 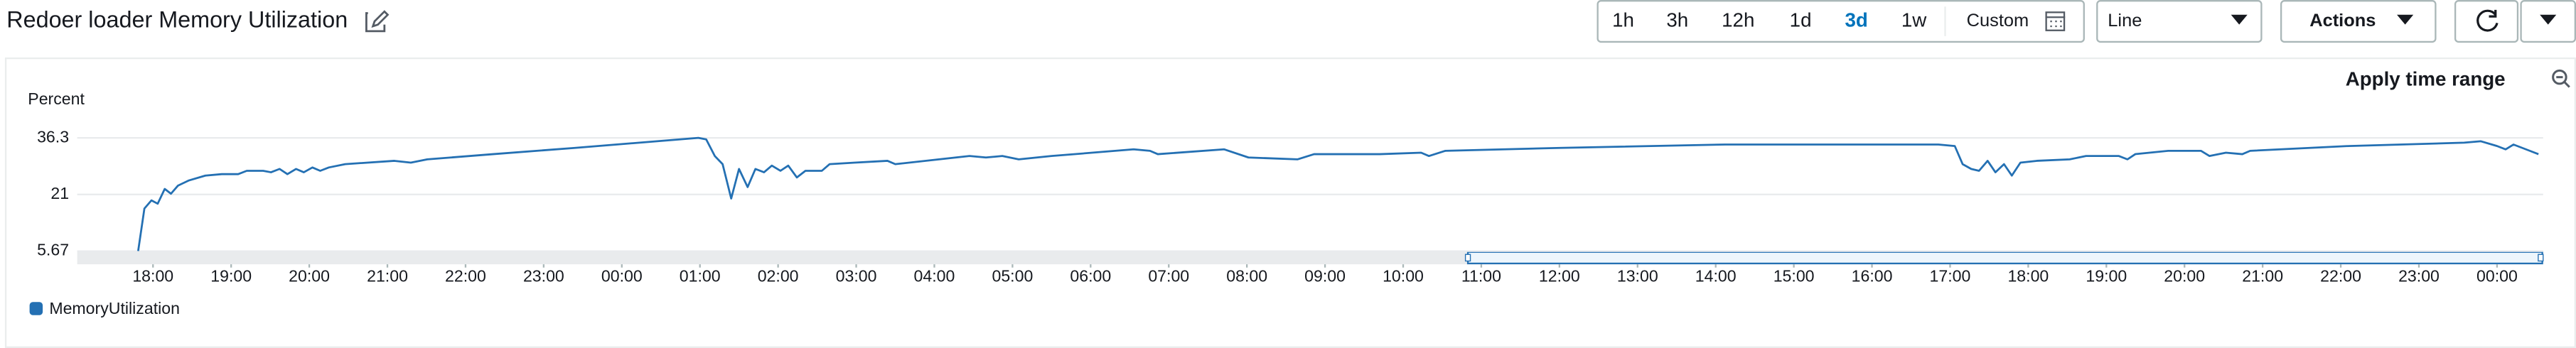 What do you see at coordinates (36, 308) in the screenshot?
I see `legend-swatch` at bounding box center [36, 308].